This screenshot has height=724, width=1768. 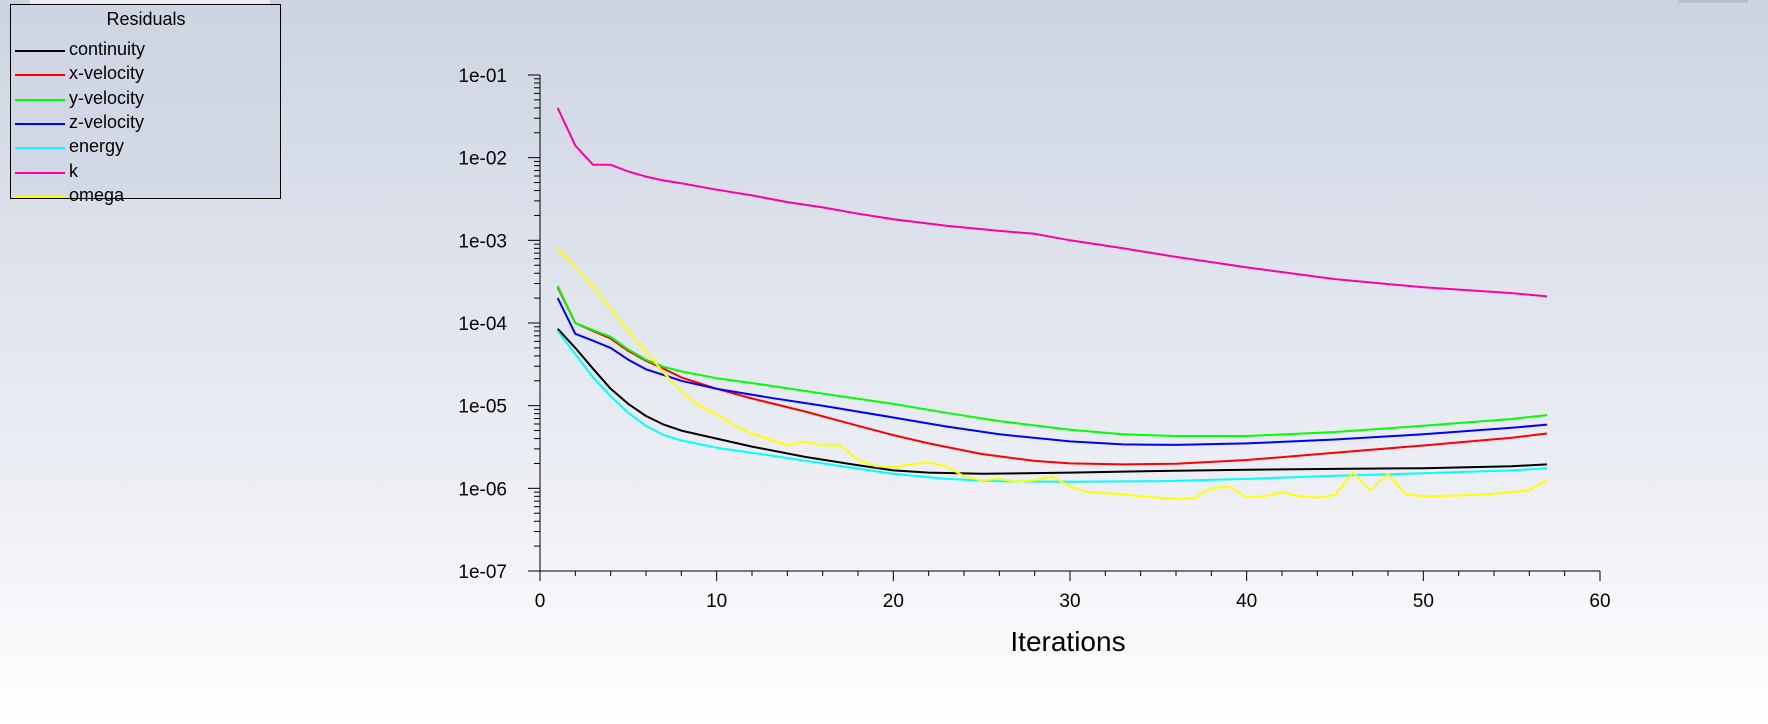 I want to click on y-tick-label: 1e-07, so click(x=482, y=572).